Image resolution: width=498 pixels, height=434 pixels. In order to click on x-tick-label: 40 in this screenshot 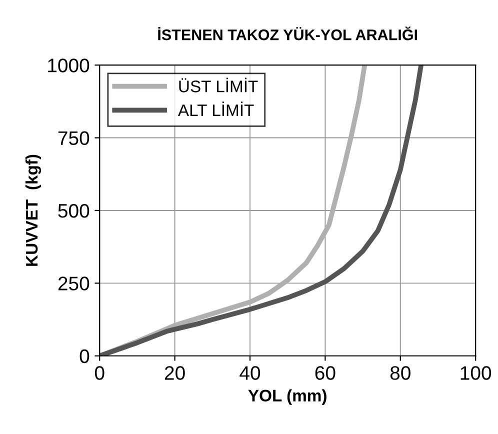, I will do `click(250, 373)`.